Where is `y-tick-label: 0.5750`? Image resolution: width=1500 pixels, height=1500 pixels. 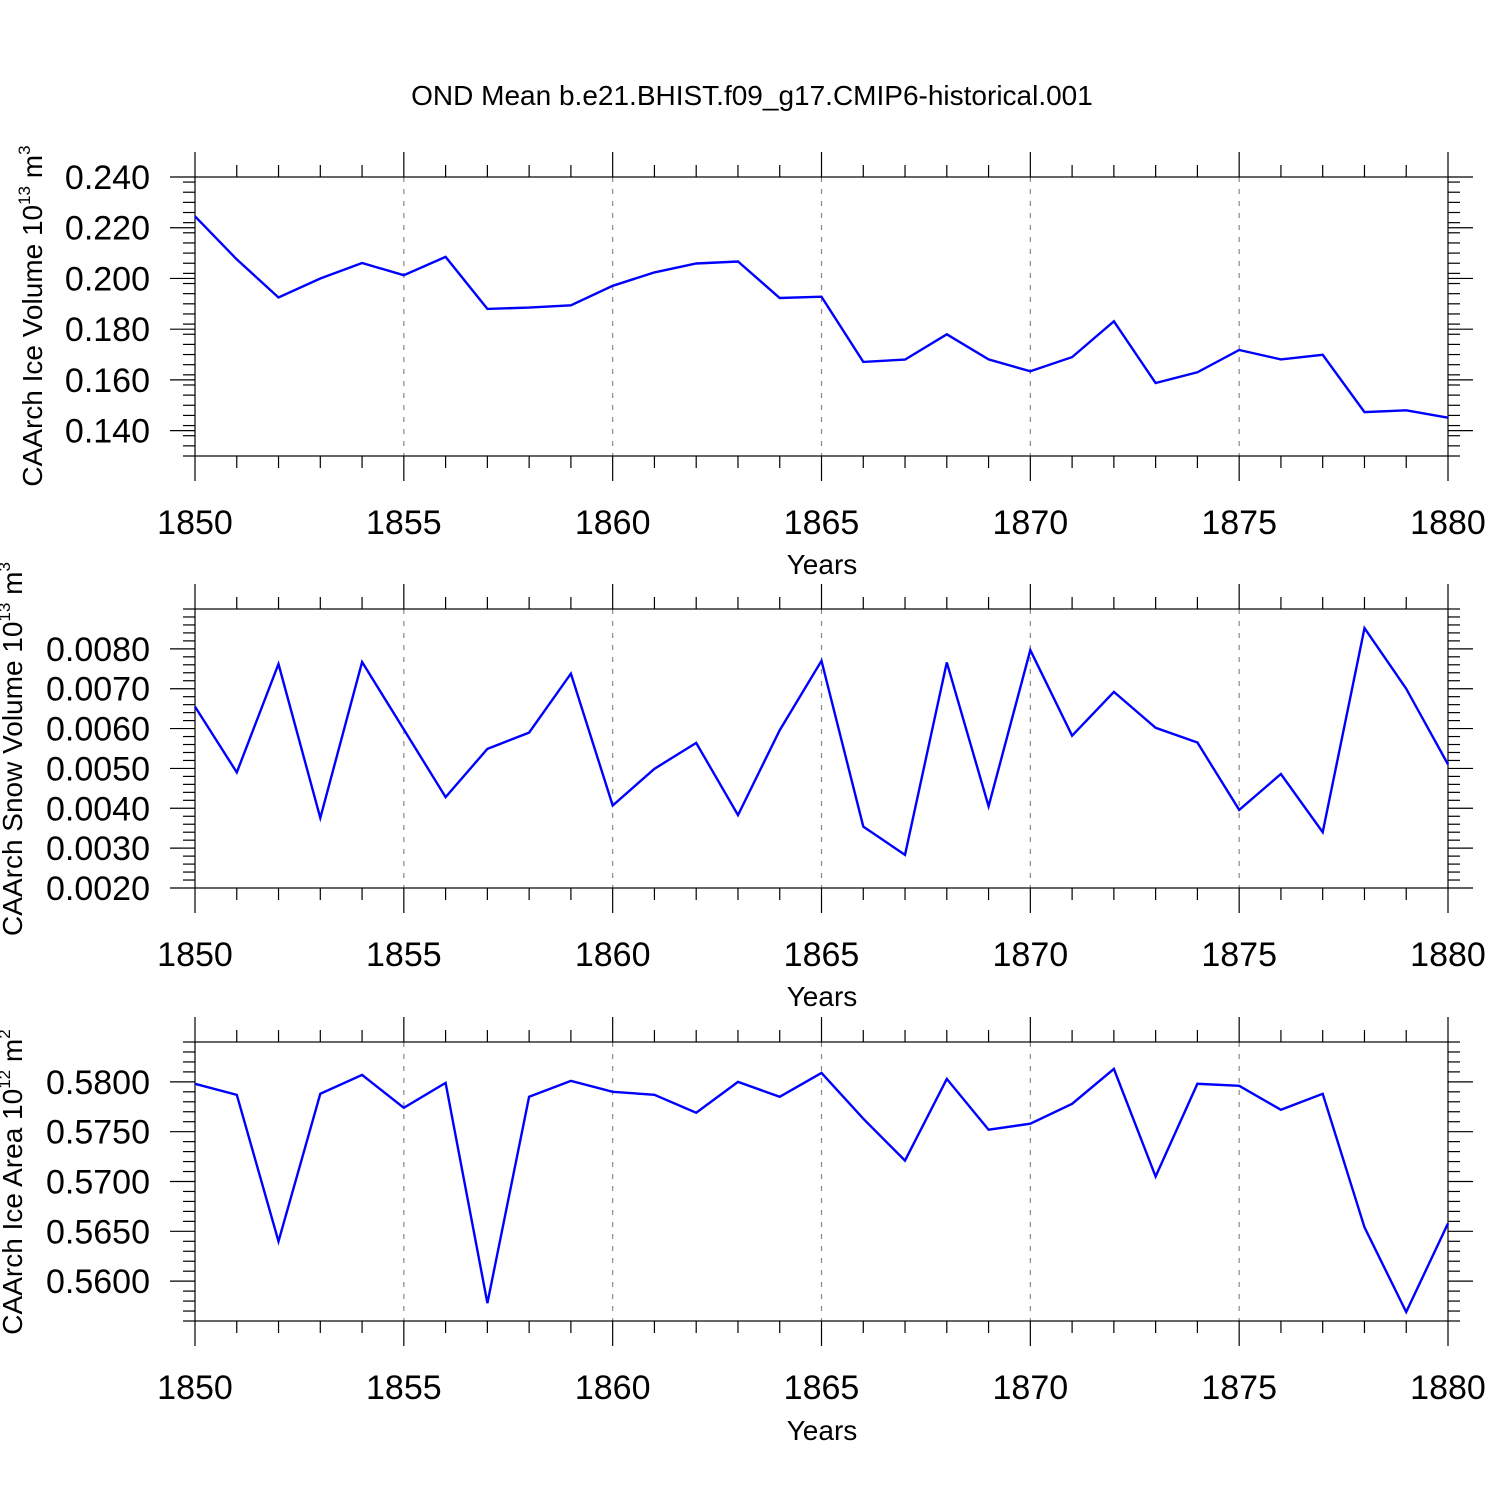
y-tick-label: 0.5750 is located at coordinates (98, 1133).